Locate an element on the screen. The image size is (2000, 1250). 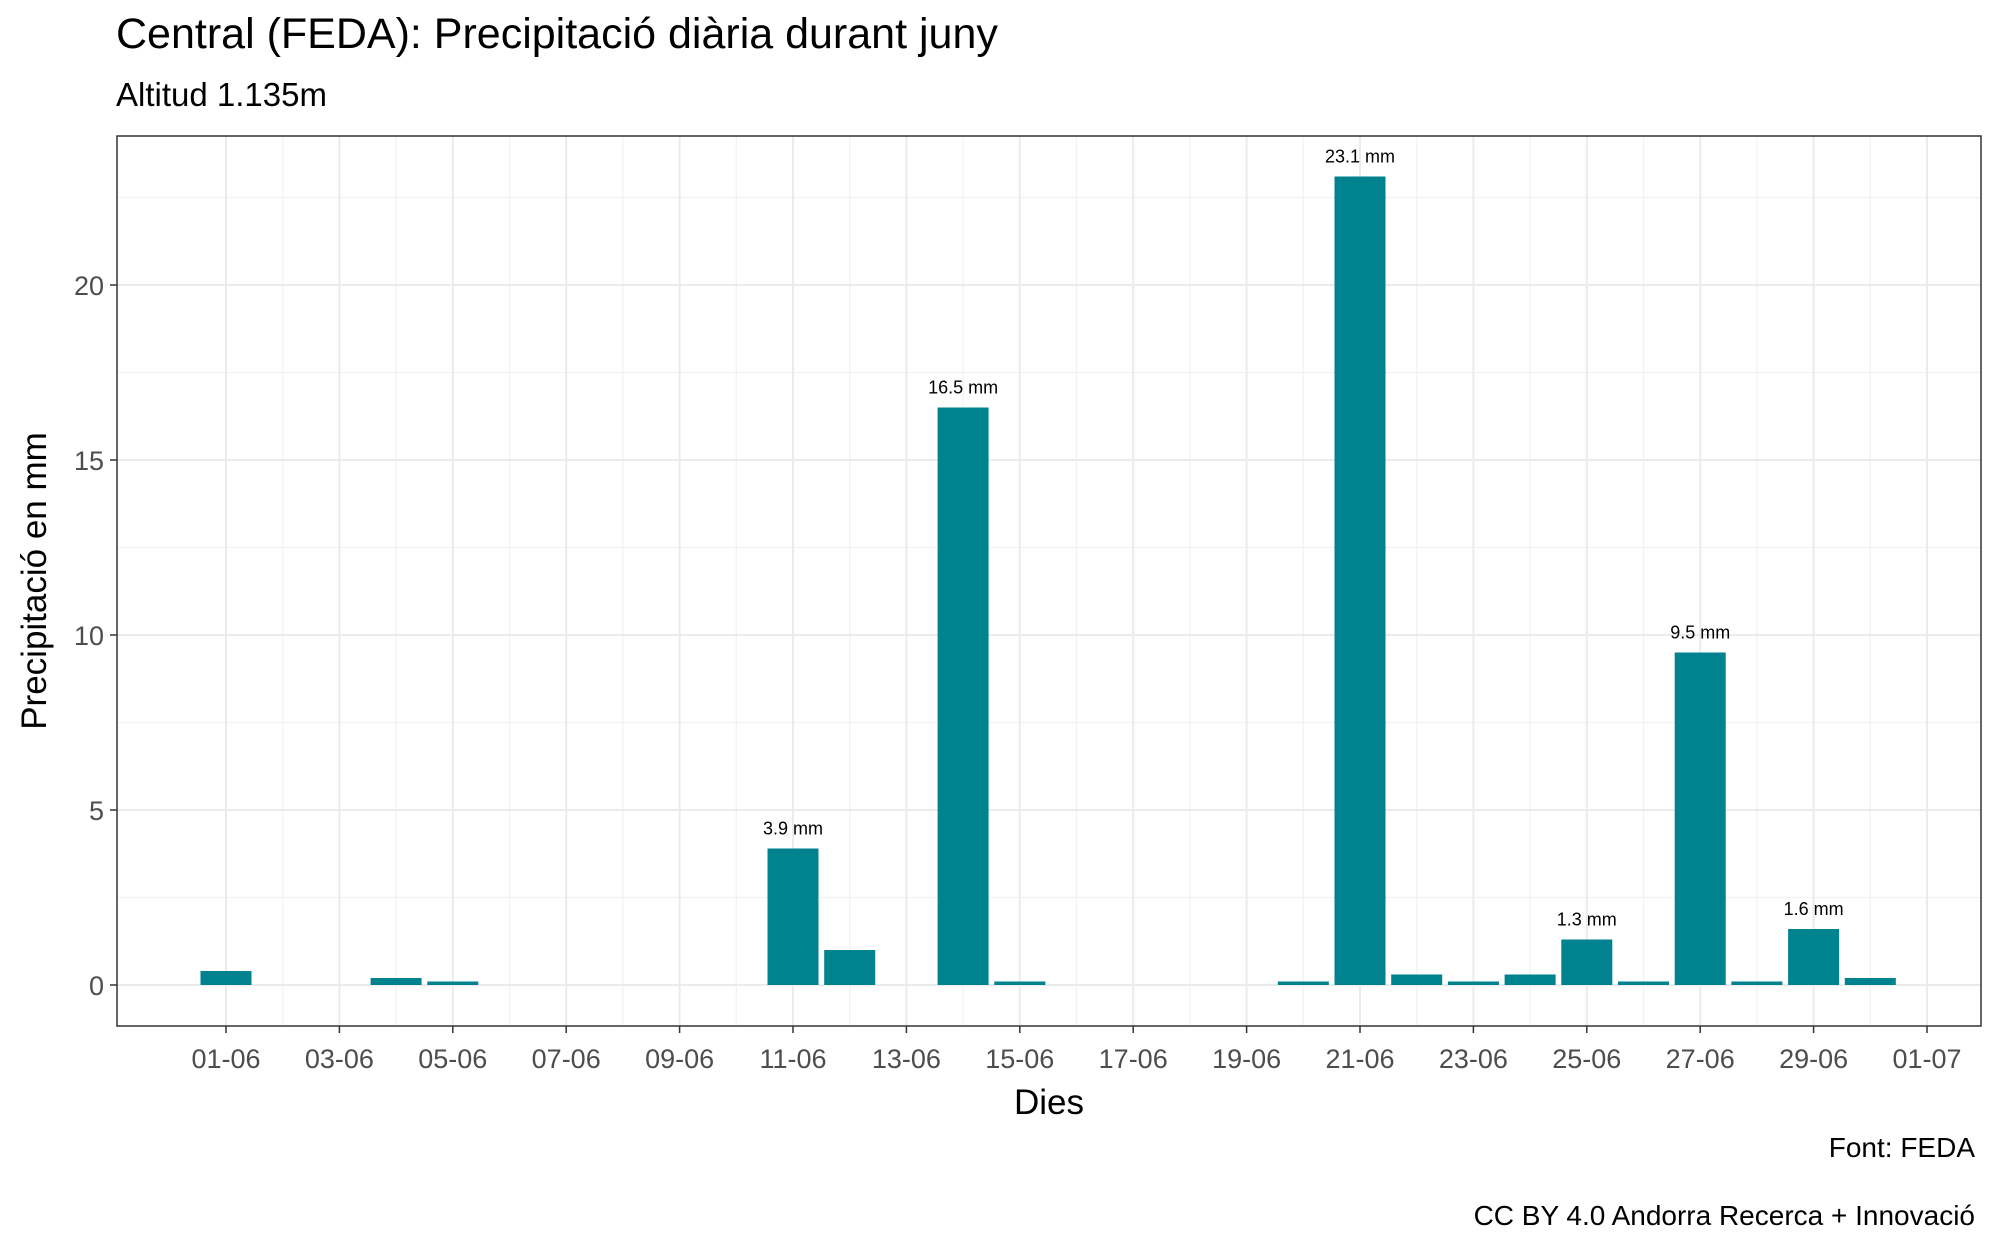
chart-subtitle: Altitud 1.135m is located at coordinates (221, 94).